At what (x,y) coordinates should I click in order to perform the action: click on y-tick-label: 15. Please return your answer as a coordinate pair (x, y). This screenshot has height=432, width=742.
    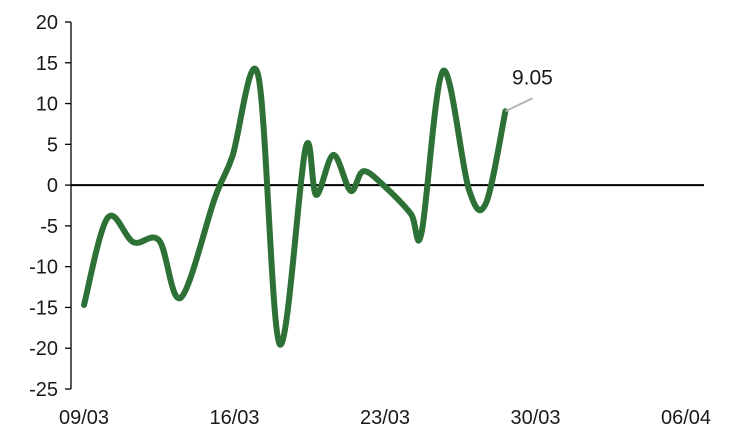
    Looking at the image, I should click on (47, 64).